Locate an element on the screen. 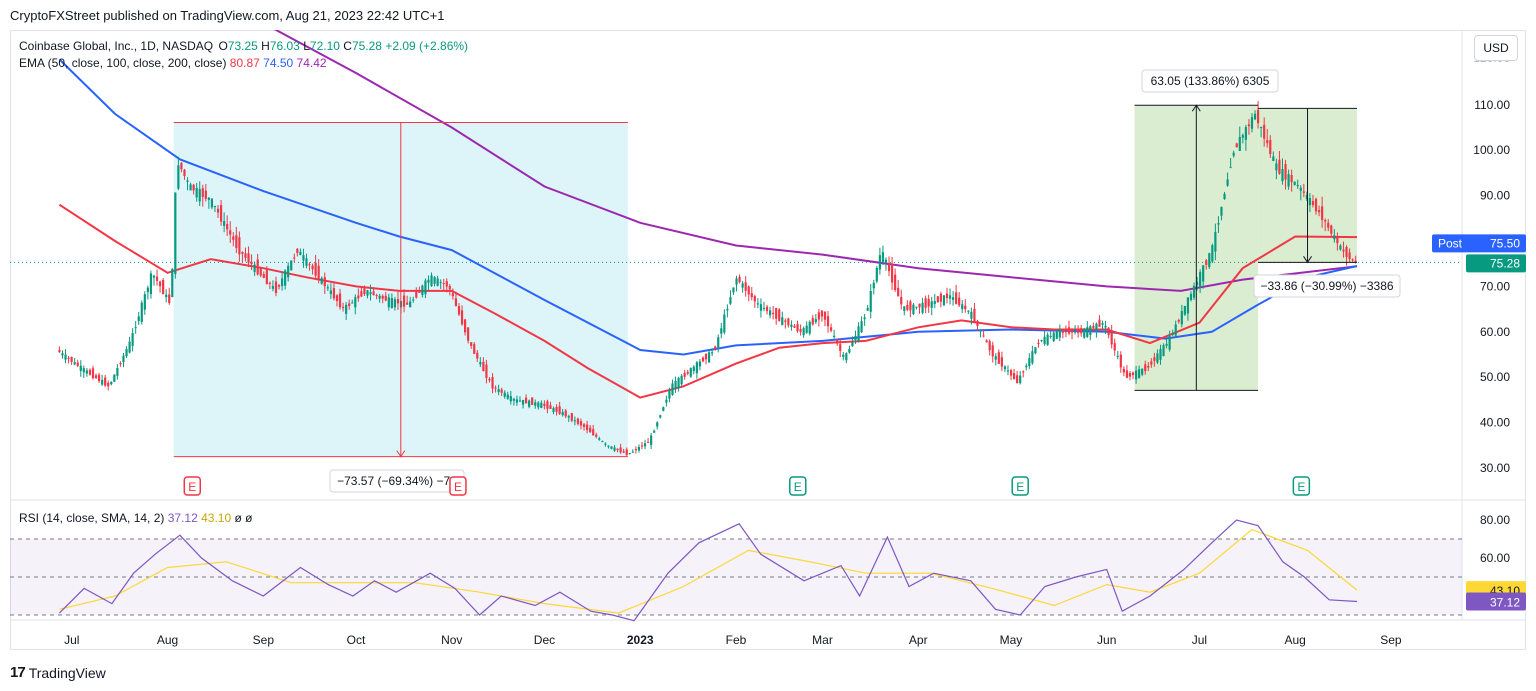  high-value: 76.03 is located at coordinates (284, 46).